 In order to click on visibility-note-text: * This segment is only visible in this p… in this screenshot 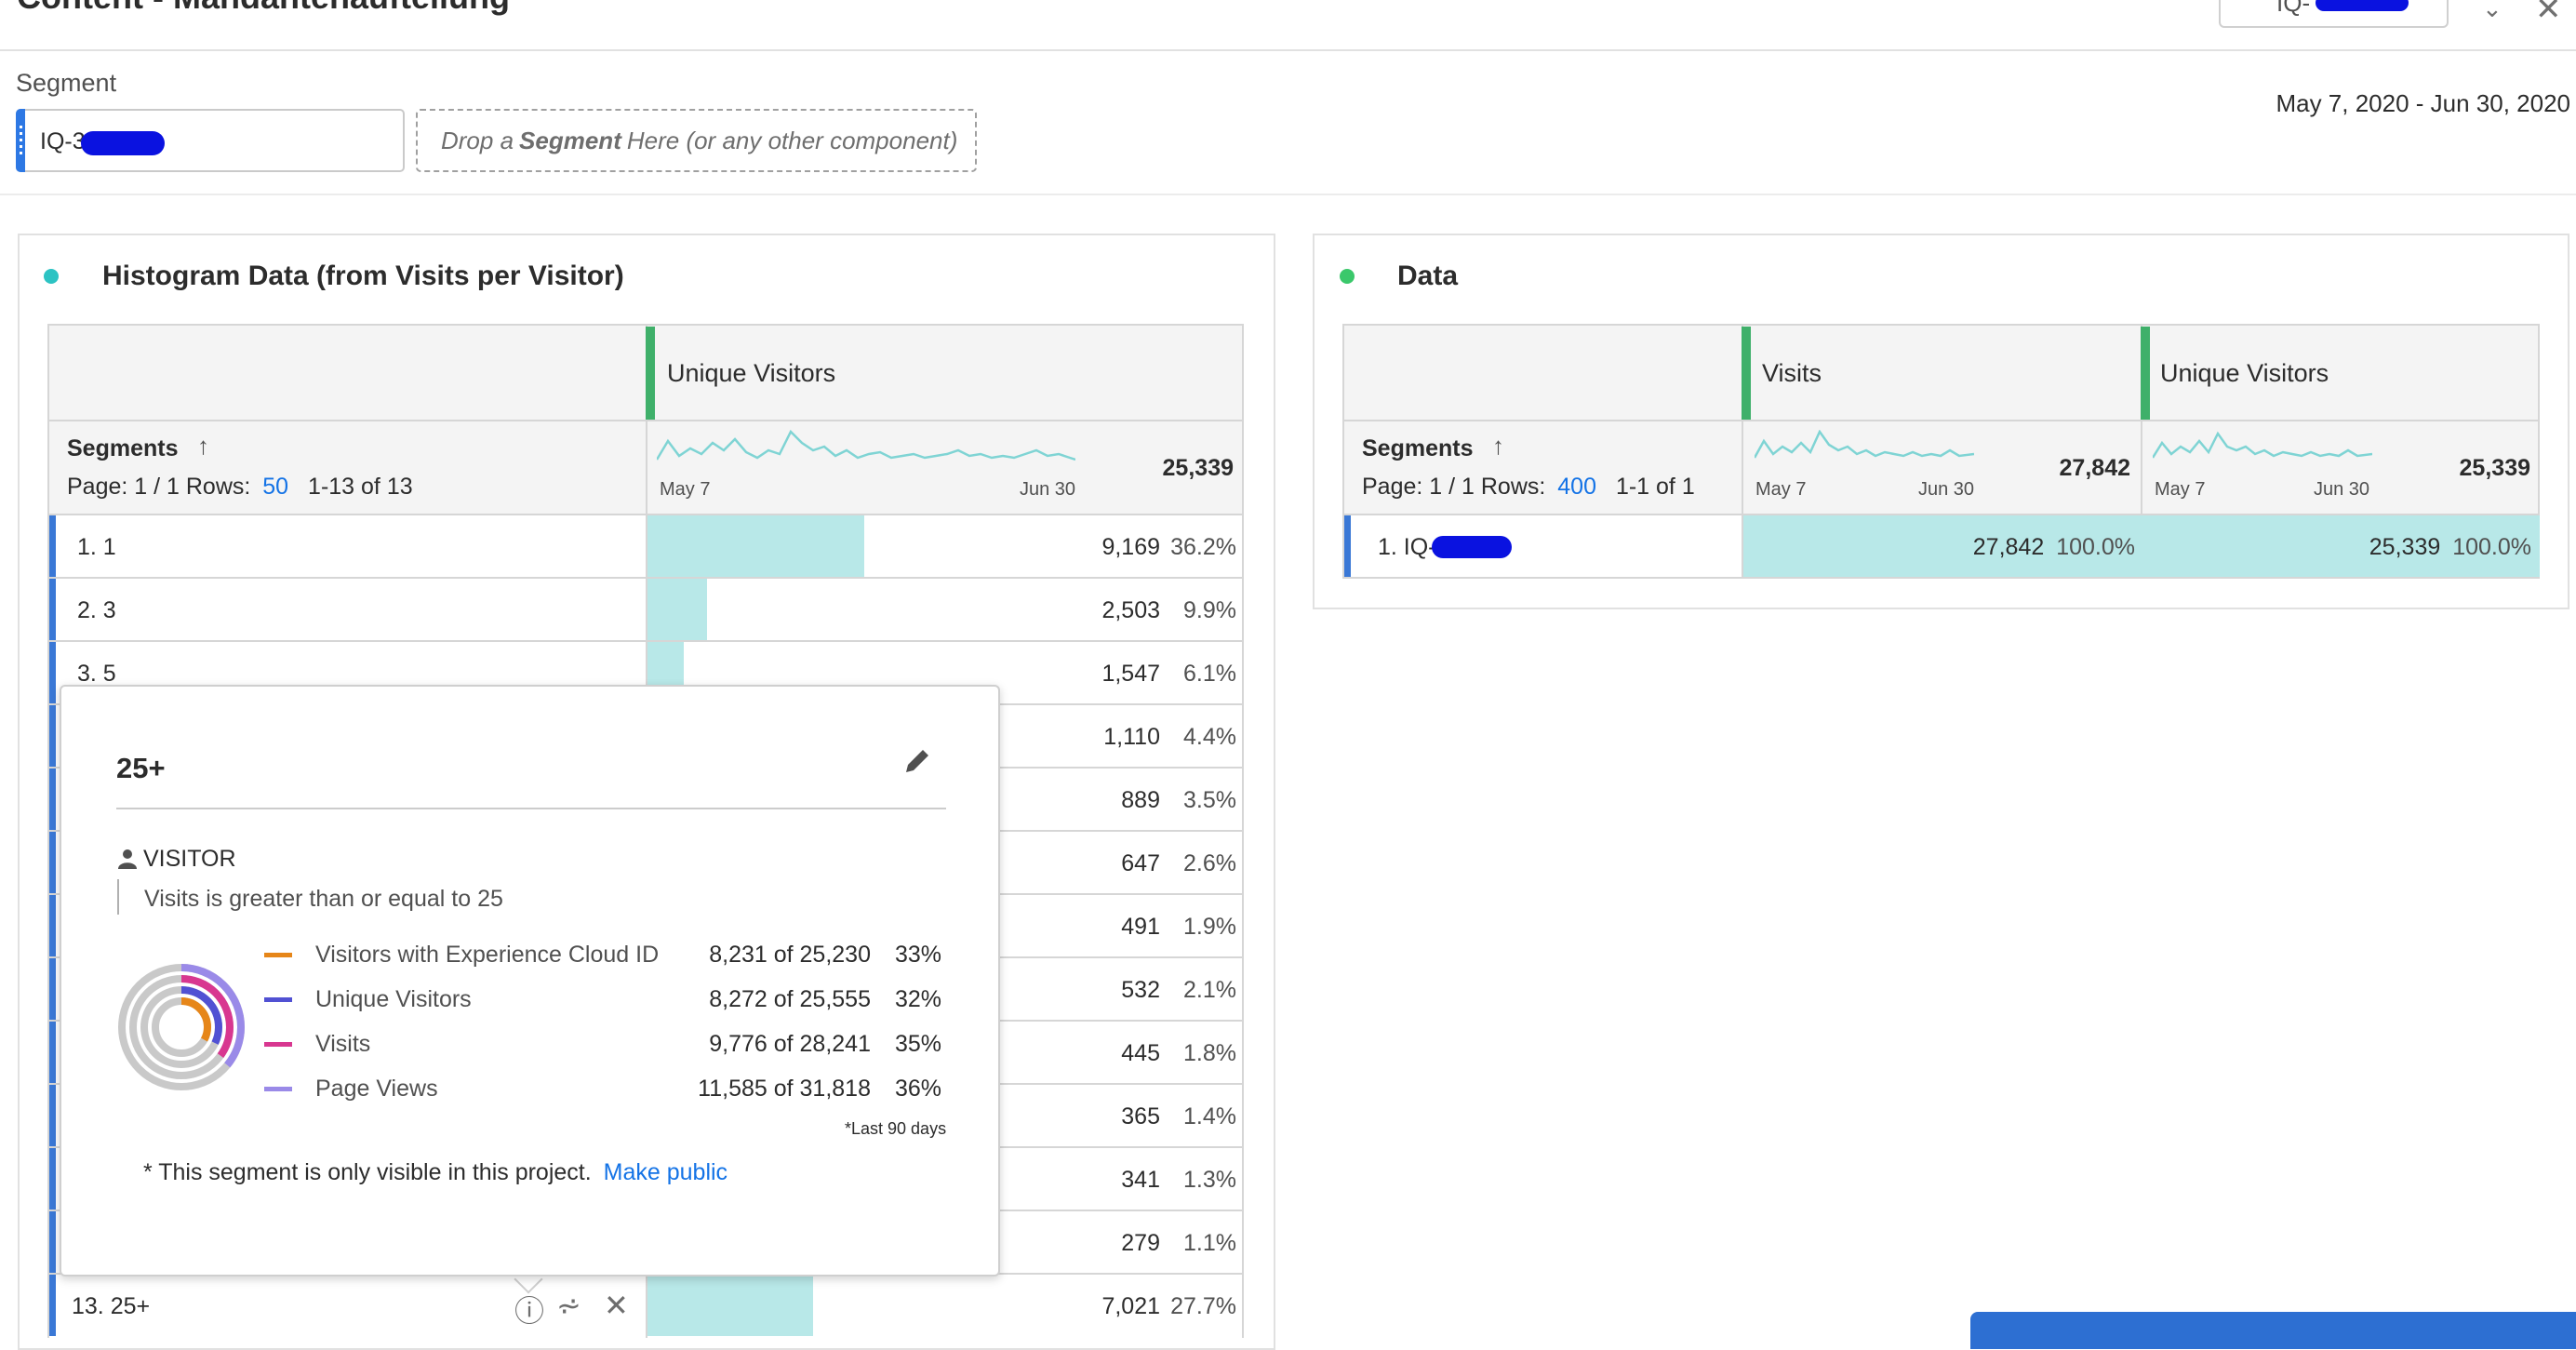, I will do `click(367, 1172)`.